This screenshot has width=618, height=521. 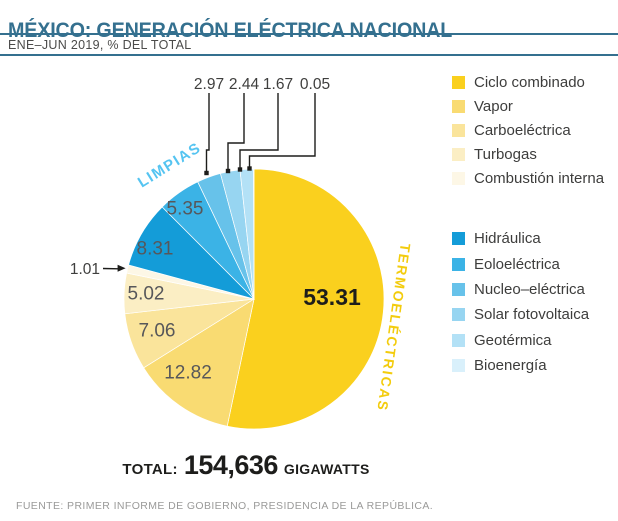 What do you see at coordinates (458, 154) in the screenshot?
I see `legend-swatch-turbogas` at bounding box center [458, 154].